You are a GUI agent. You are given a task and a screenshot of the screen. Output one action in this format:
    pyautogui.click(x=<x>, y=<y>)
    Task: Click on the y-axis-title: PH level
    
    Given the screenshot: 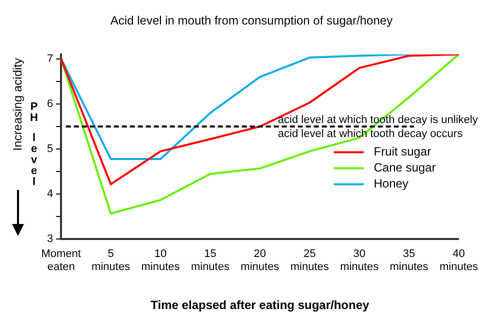 What is the action you would take?
    pyautogui.click(x=34, y=144)
    